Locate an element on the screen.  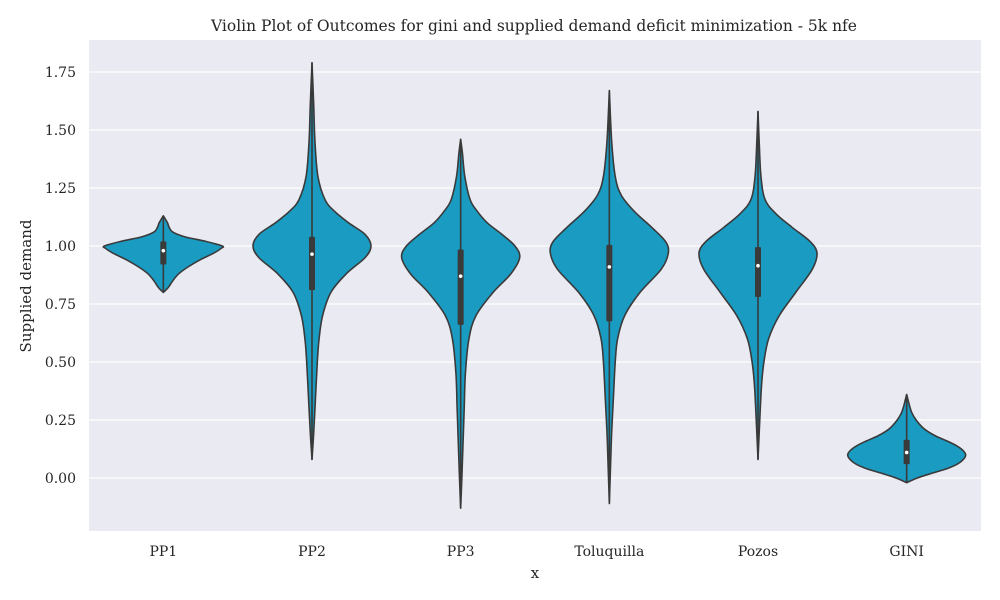
y-tick-label: 0.75 is located at coordinates (60, 305).